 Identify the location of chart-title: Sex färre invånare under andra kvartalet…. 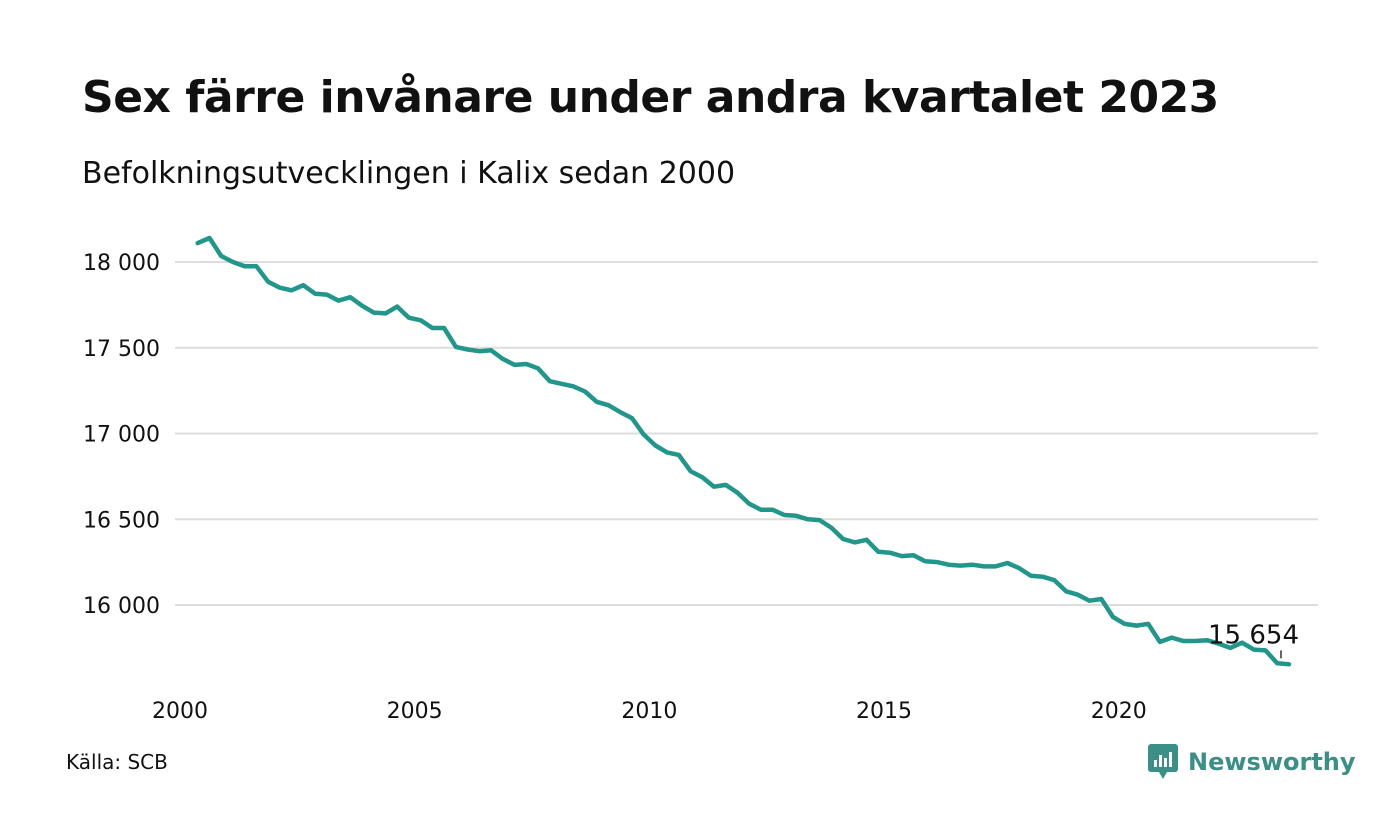
(650, 97).